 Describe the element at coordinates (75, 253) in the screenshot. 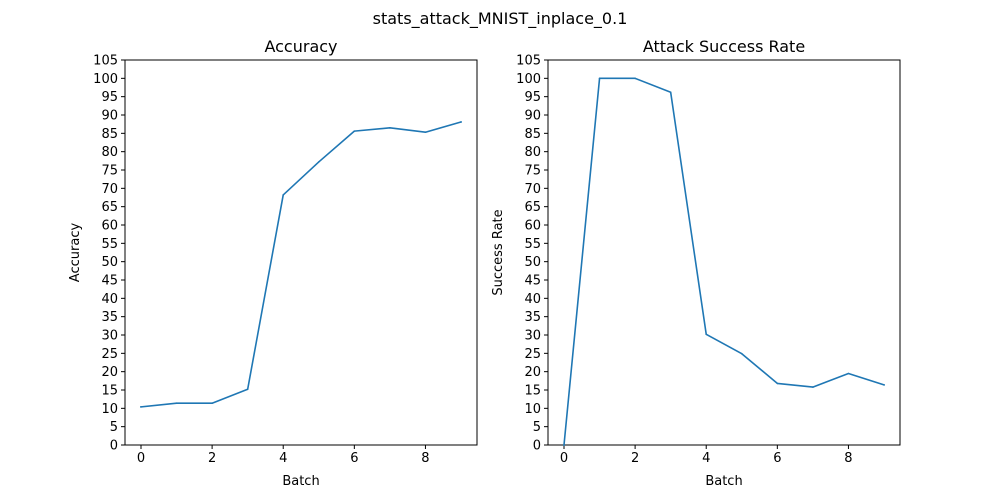

I see `y-axis-label: Accuracy` at that location.